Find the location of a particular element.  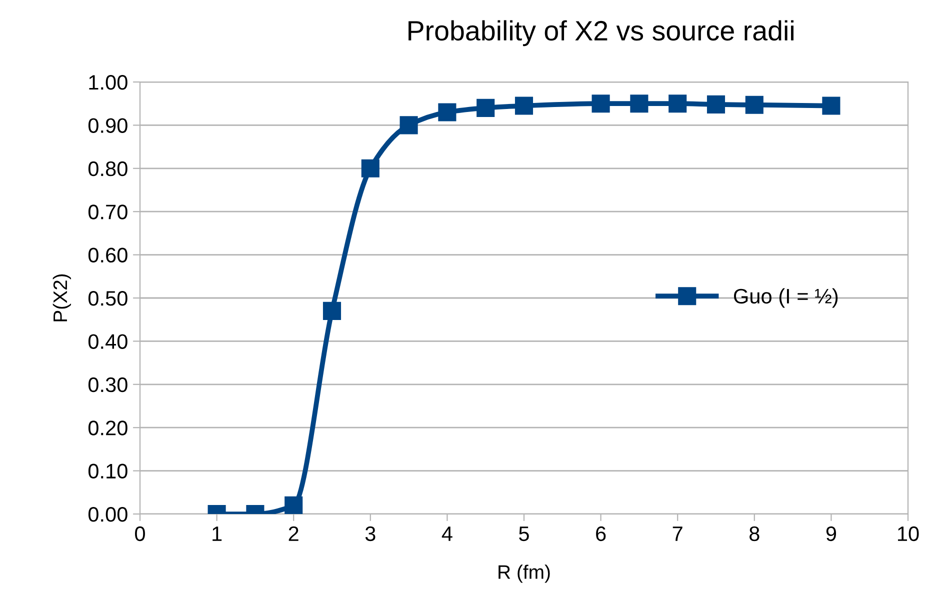

x-tick-label: 6 is located at coordinates (601, 534).